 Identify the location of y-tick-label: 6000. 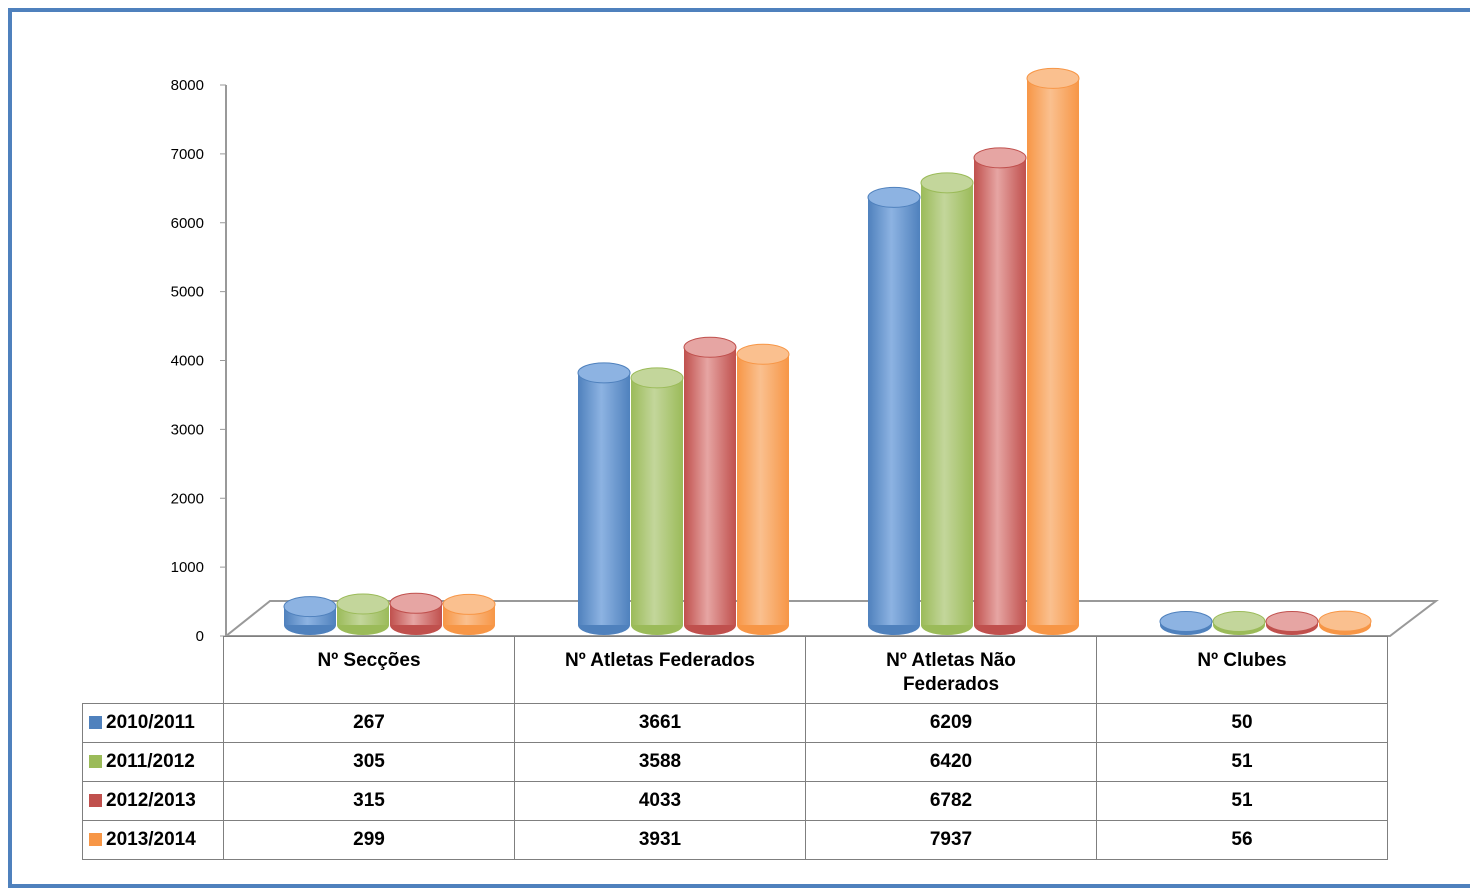
(187, 223).